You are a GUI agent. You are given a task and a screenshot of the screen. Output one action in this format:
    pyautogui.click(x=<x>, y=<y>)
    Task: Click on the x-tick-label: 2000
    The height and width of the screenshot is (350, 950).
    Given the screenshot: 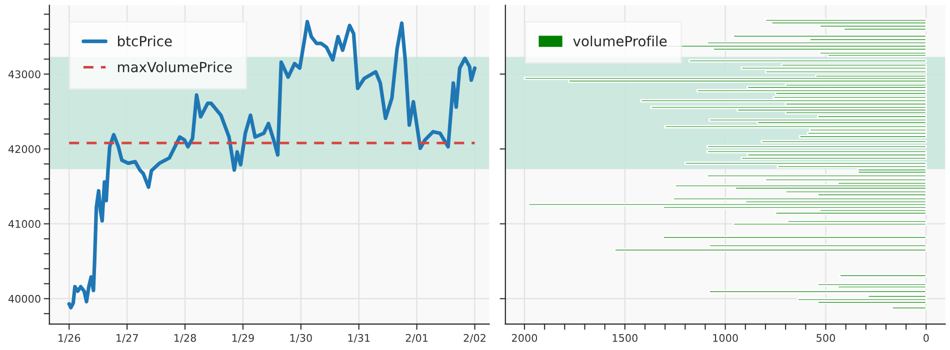 What is the action you would take?
    pyautogui.click(x=525, y=338)
    